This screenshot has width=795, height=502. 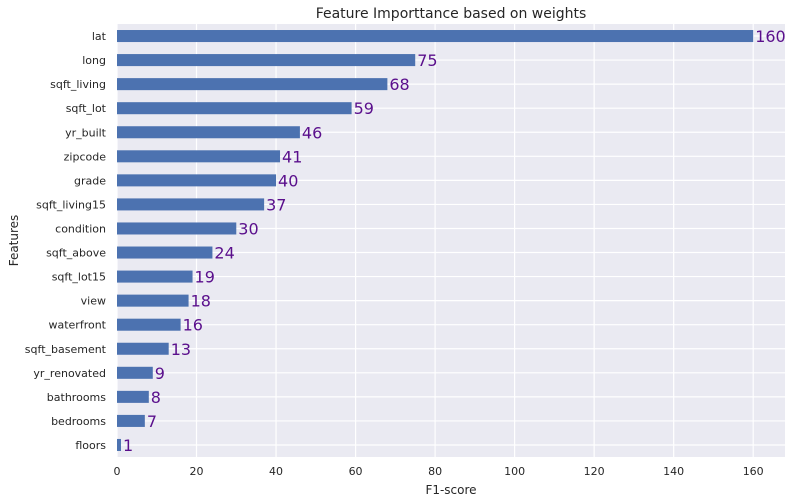 I want to click on data-label-yr_renovated: 9, so click(x=160, y=373).